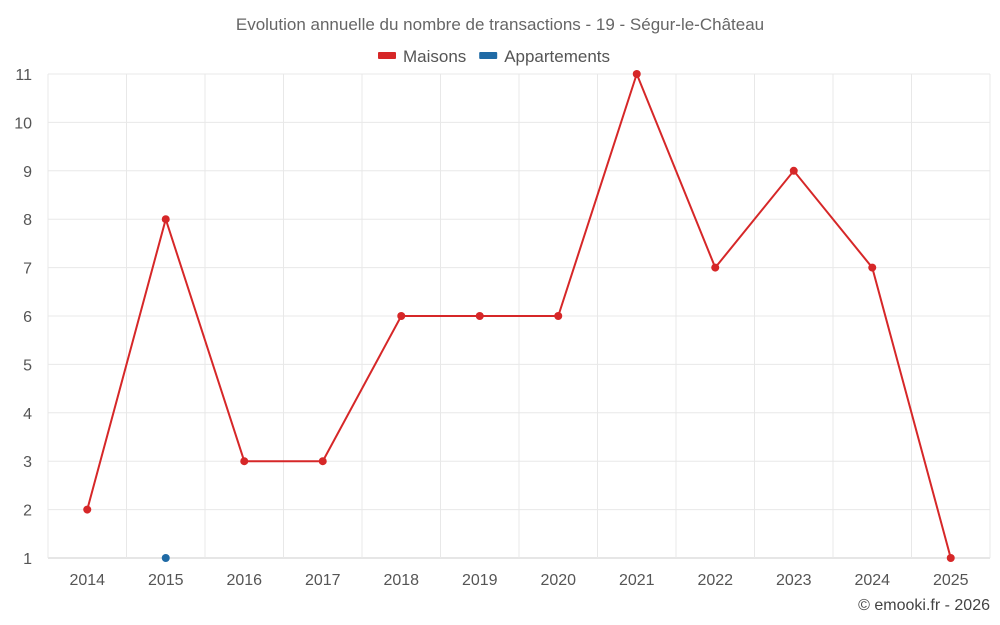 The image size is (1000, 625). What do you see at coordinates (244, 580) in the screenshot?
I see `x-tick-label: 2016` at bounding box center [244, 580].